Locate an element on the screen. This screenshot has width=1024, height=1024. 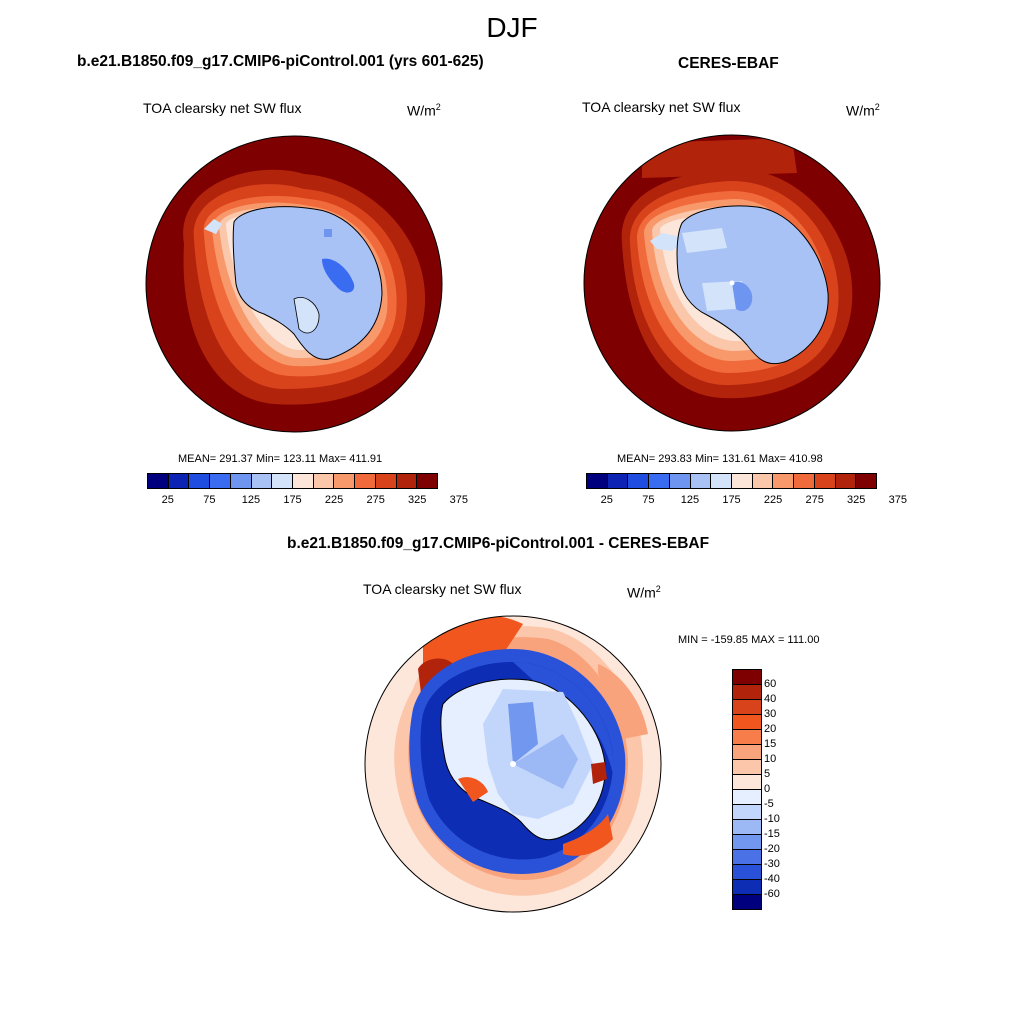
colorbar-tick-label: -5 is located at coordinates (769, 804).